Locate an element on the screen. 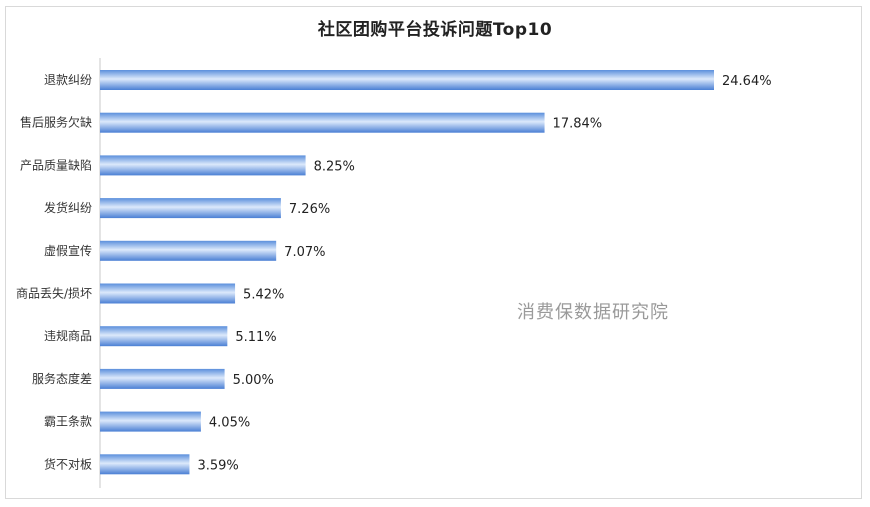  value-label: 8.25% is located at coordinates (334, 166).